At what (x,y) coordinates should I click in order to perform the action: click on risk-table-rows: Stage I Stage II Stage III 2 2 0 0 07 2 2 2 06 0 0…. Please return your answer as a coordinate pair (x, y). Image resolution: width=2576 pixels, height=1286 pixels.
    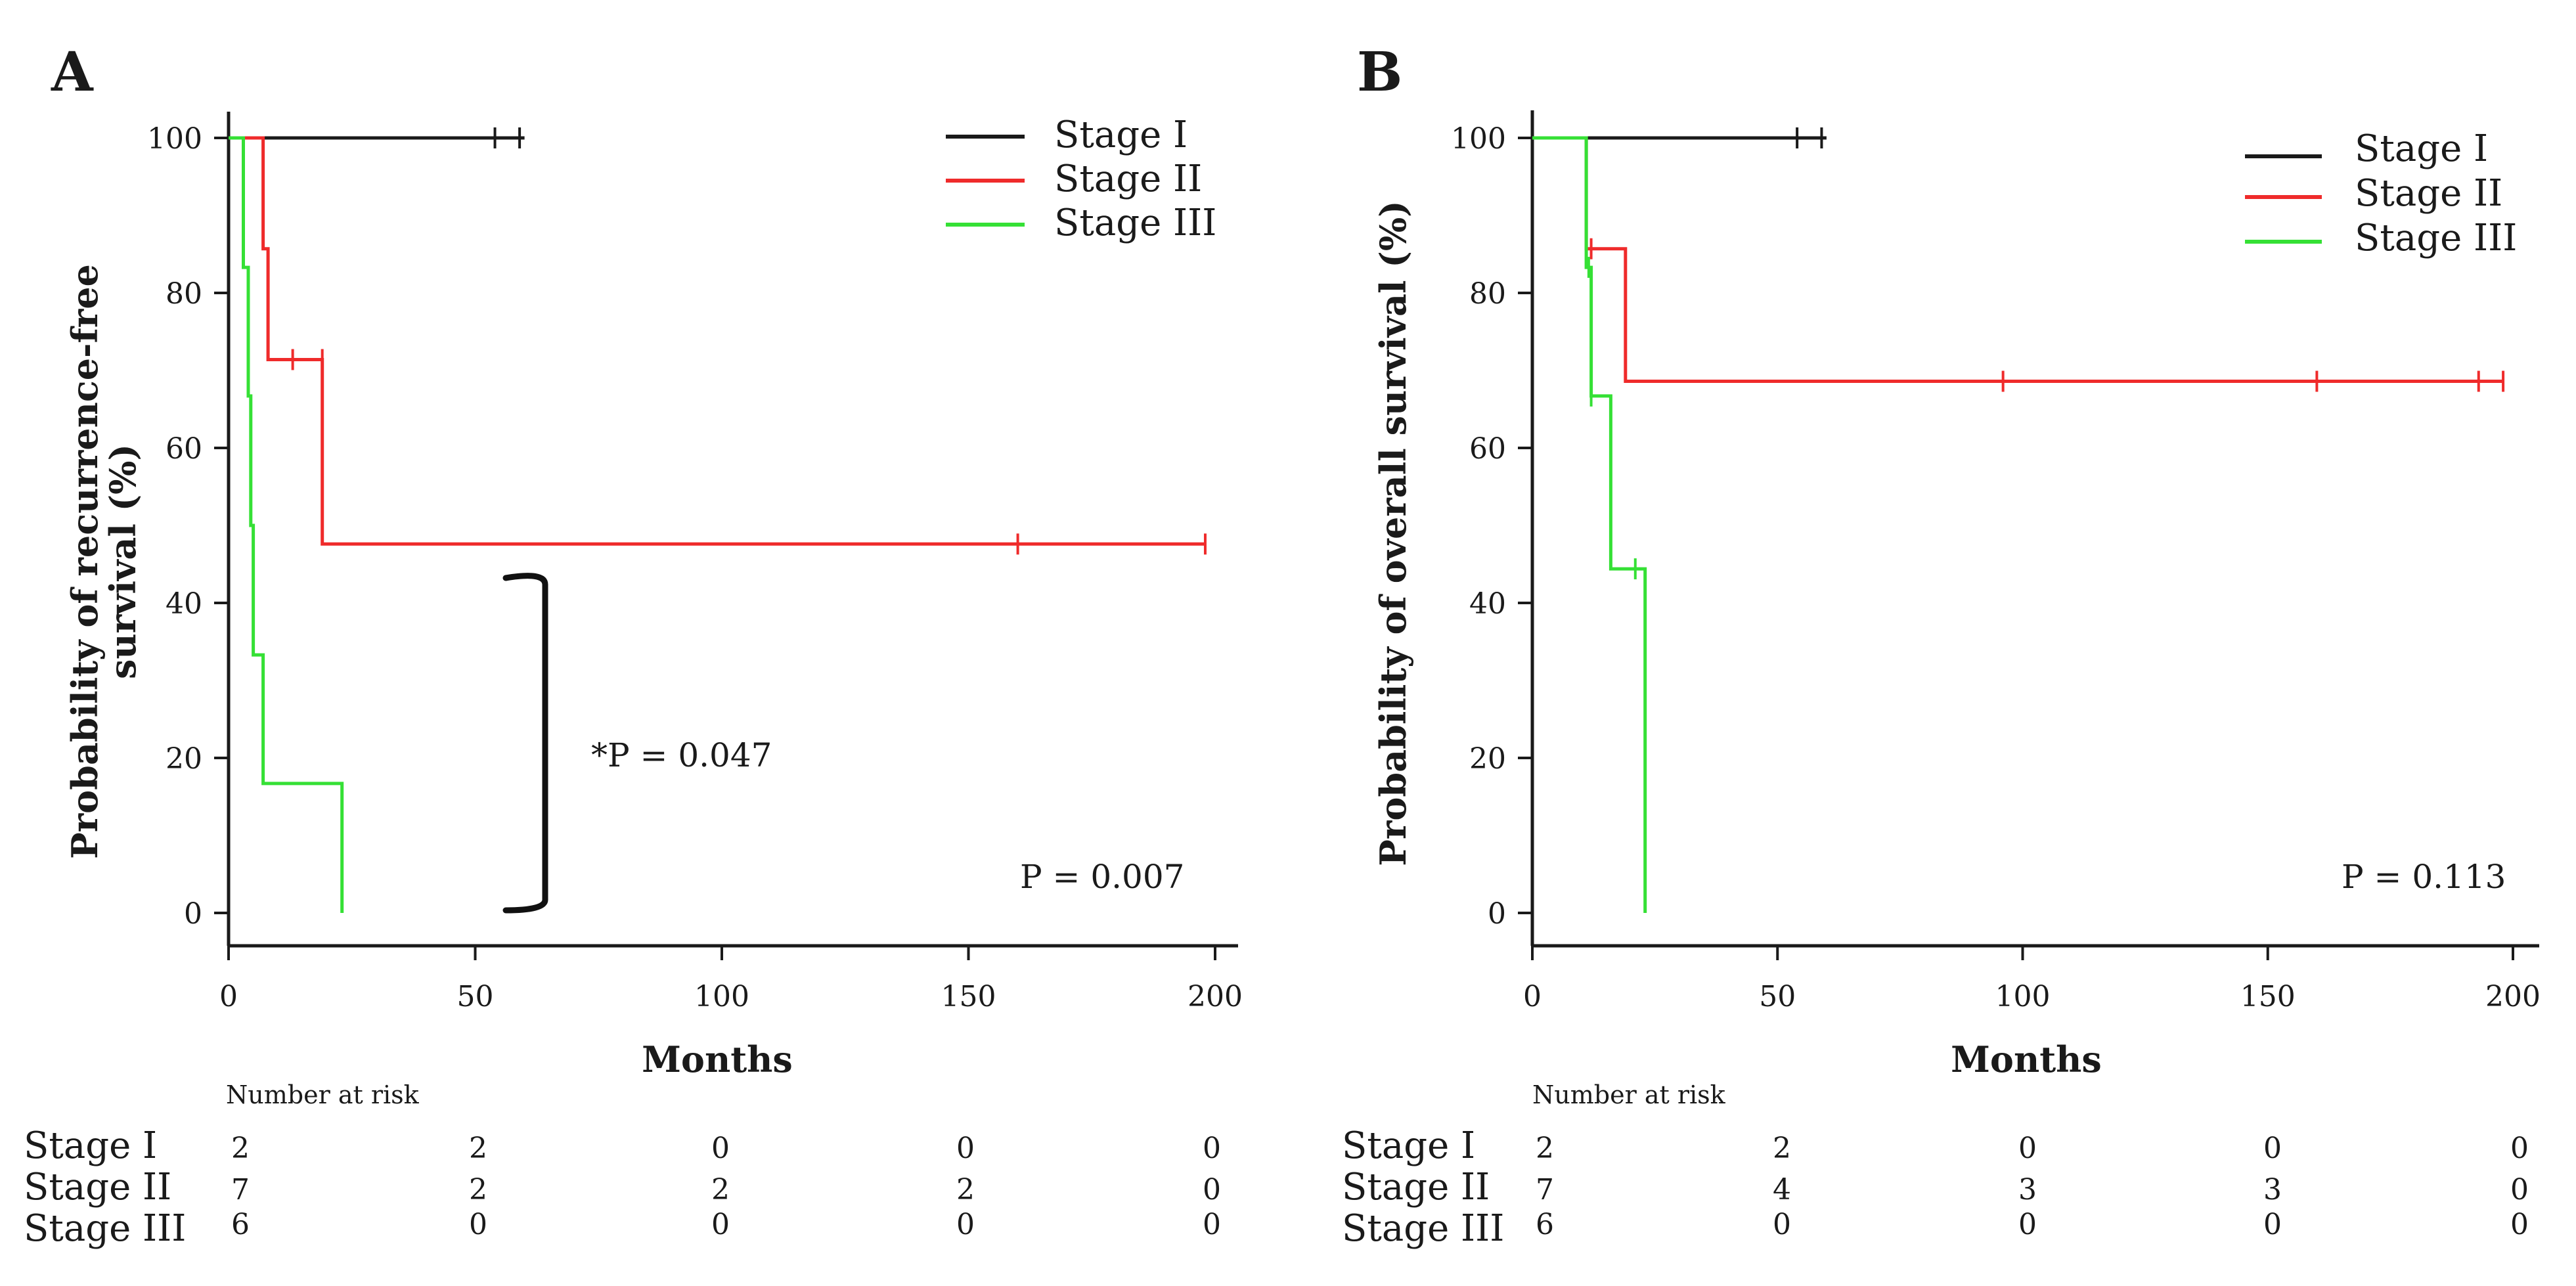
    Looking at the image, I should click on (622, 1187).